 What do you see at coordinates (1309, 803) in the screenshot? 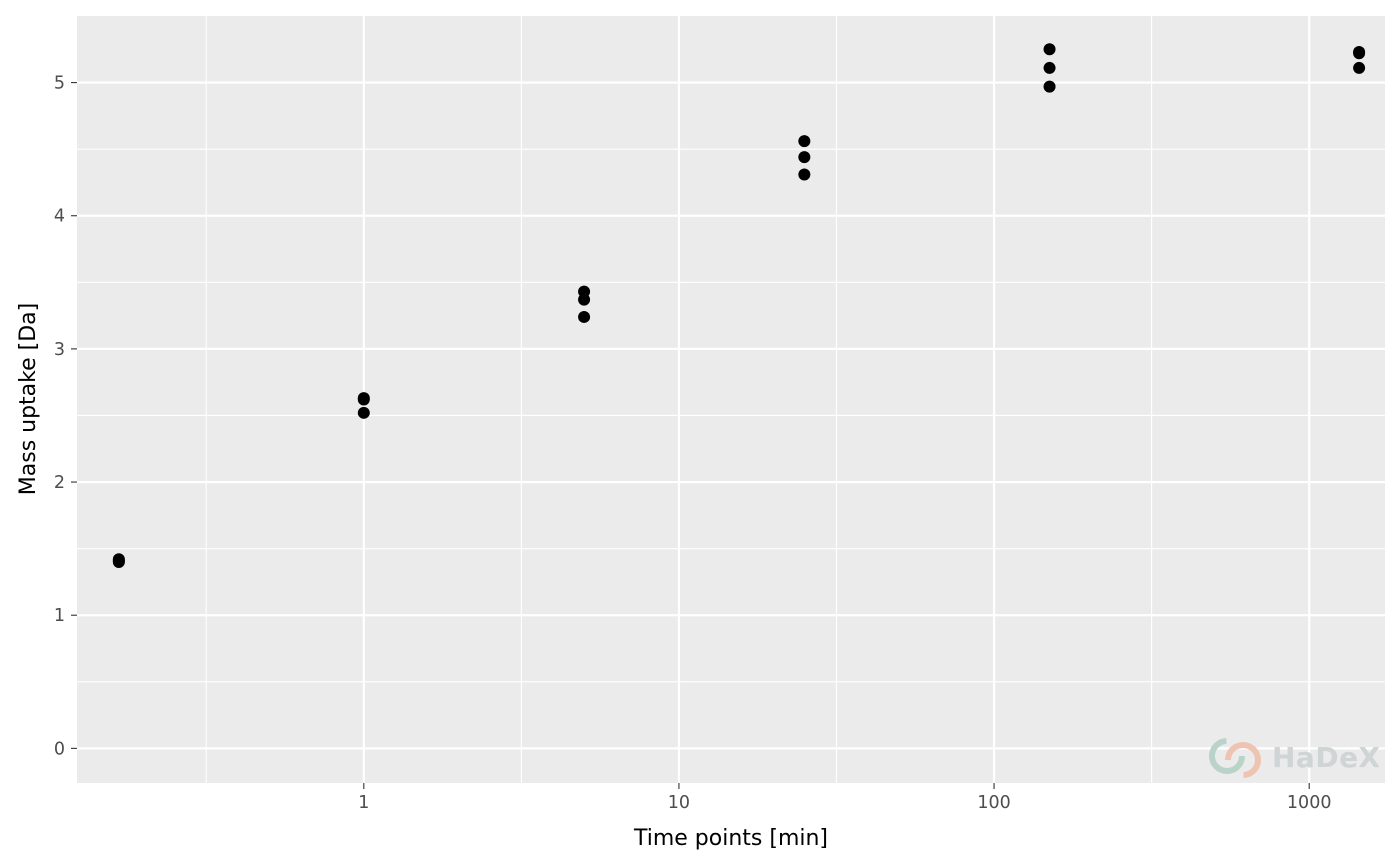
I see `x-tick-label: 1000` at bounding box center [1309, 803].